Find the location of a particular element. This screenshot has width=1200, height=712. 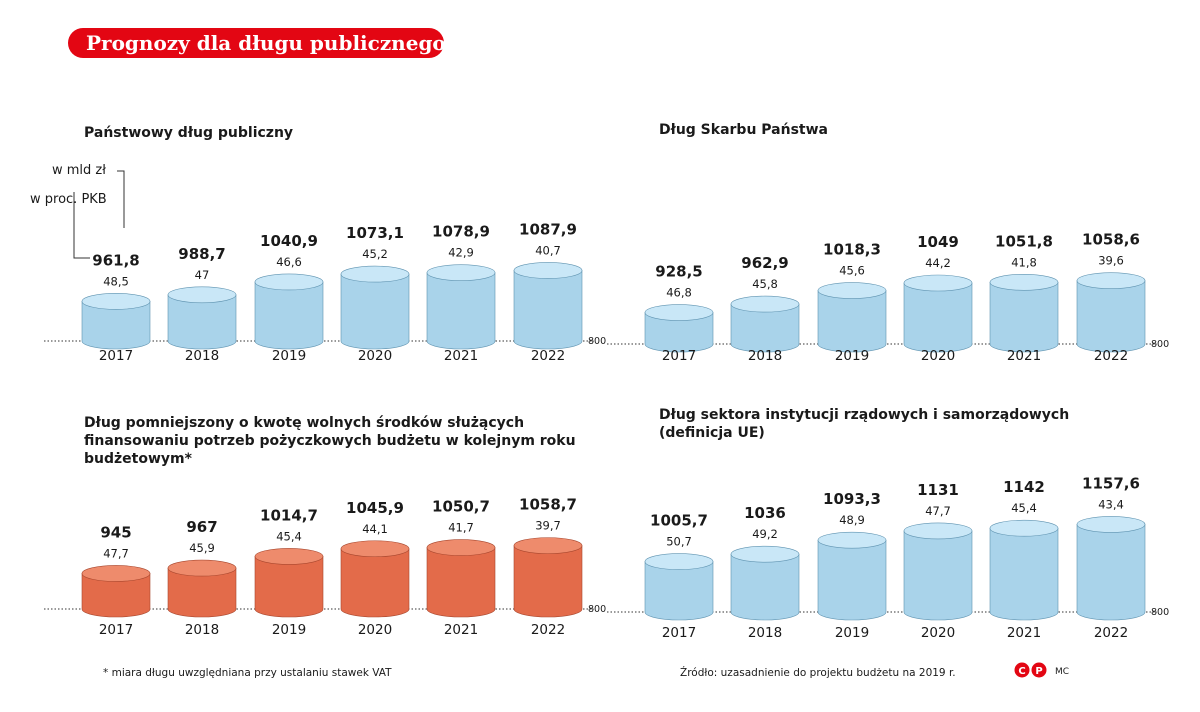

bar-pct-label: 48,5 is located at coordinates (116, 281).